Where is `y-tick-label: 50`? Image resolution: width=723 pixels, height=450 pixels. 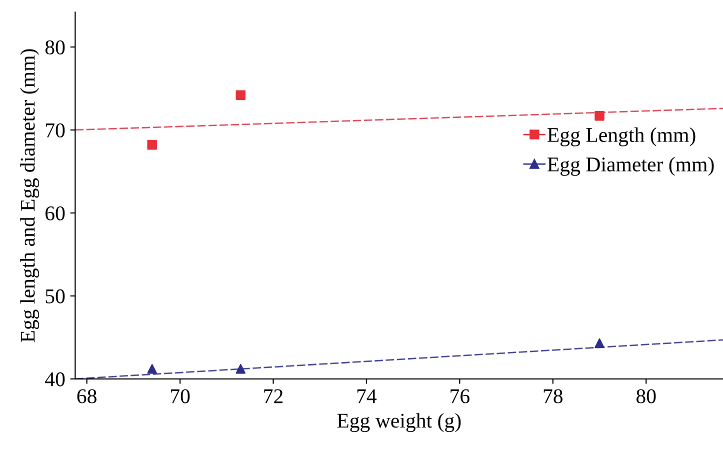 y-tick-label: 50 is located at coordinates (55, 296).